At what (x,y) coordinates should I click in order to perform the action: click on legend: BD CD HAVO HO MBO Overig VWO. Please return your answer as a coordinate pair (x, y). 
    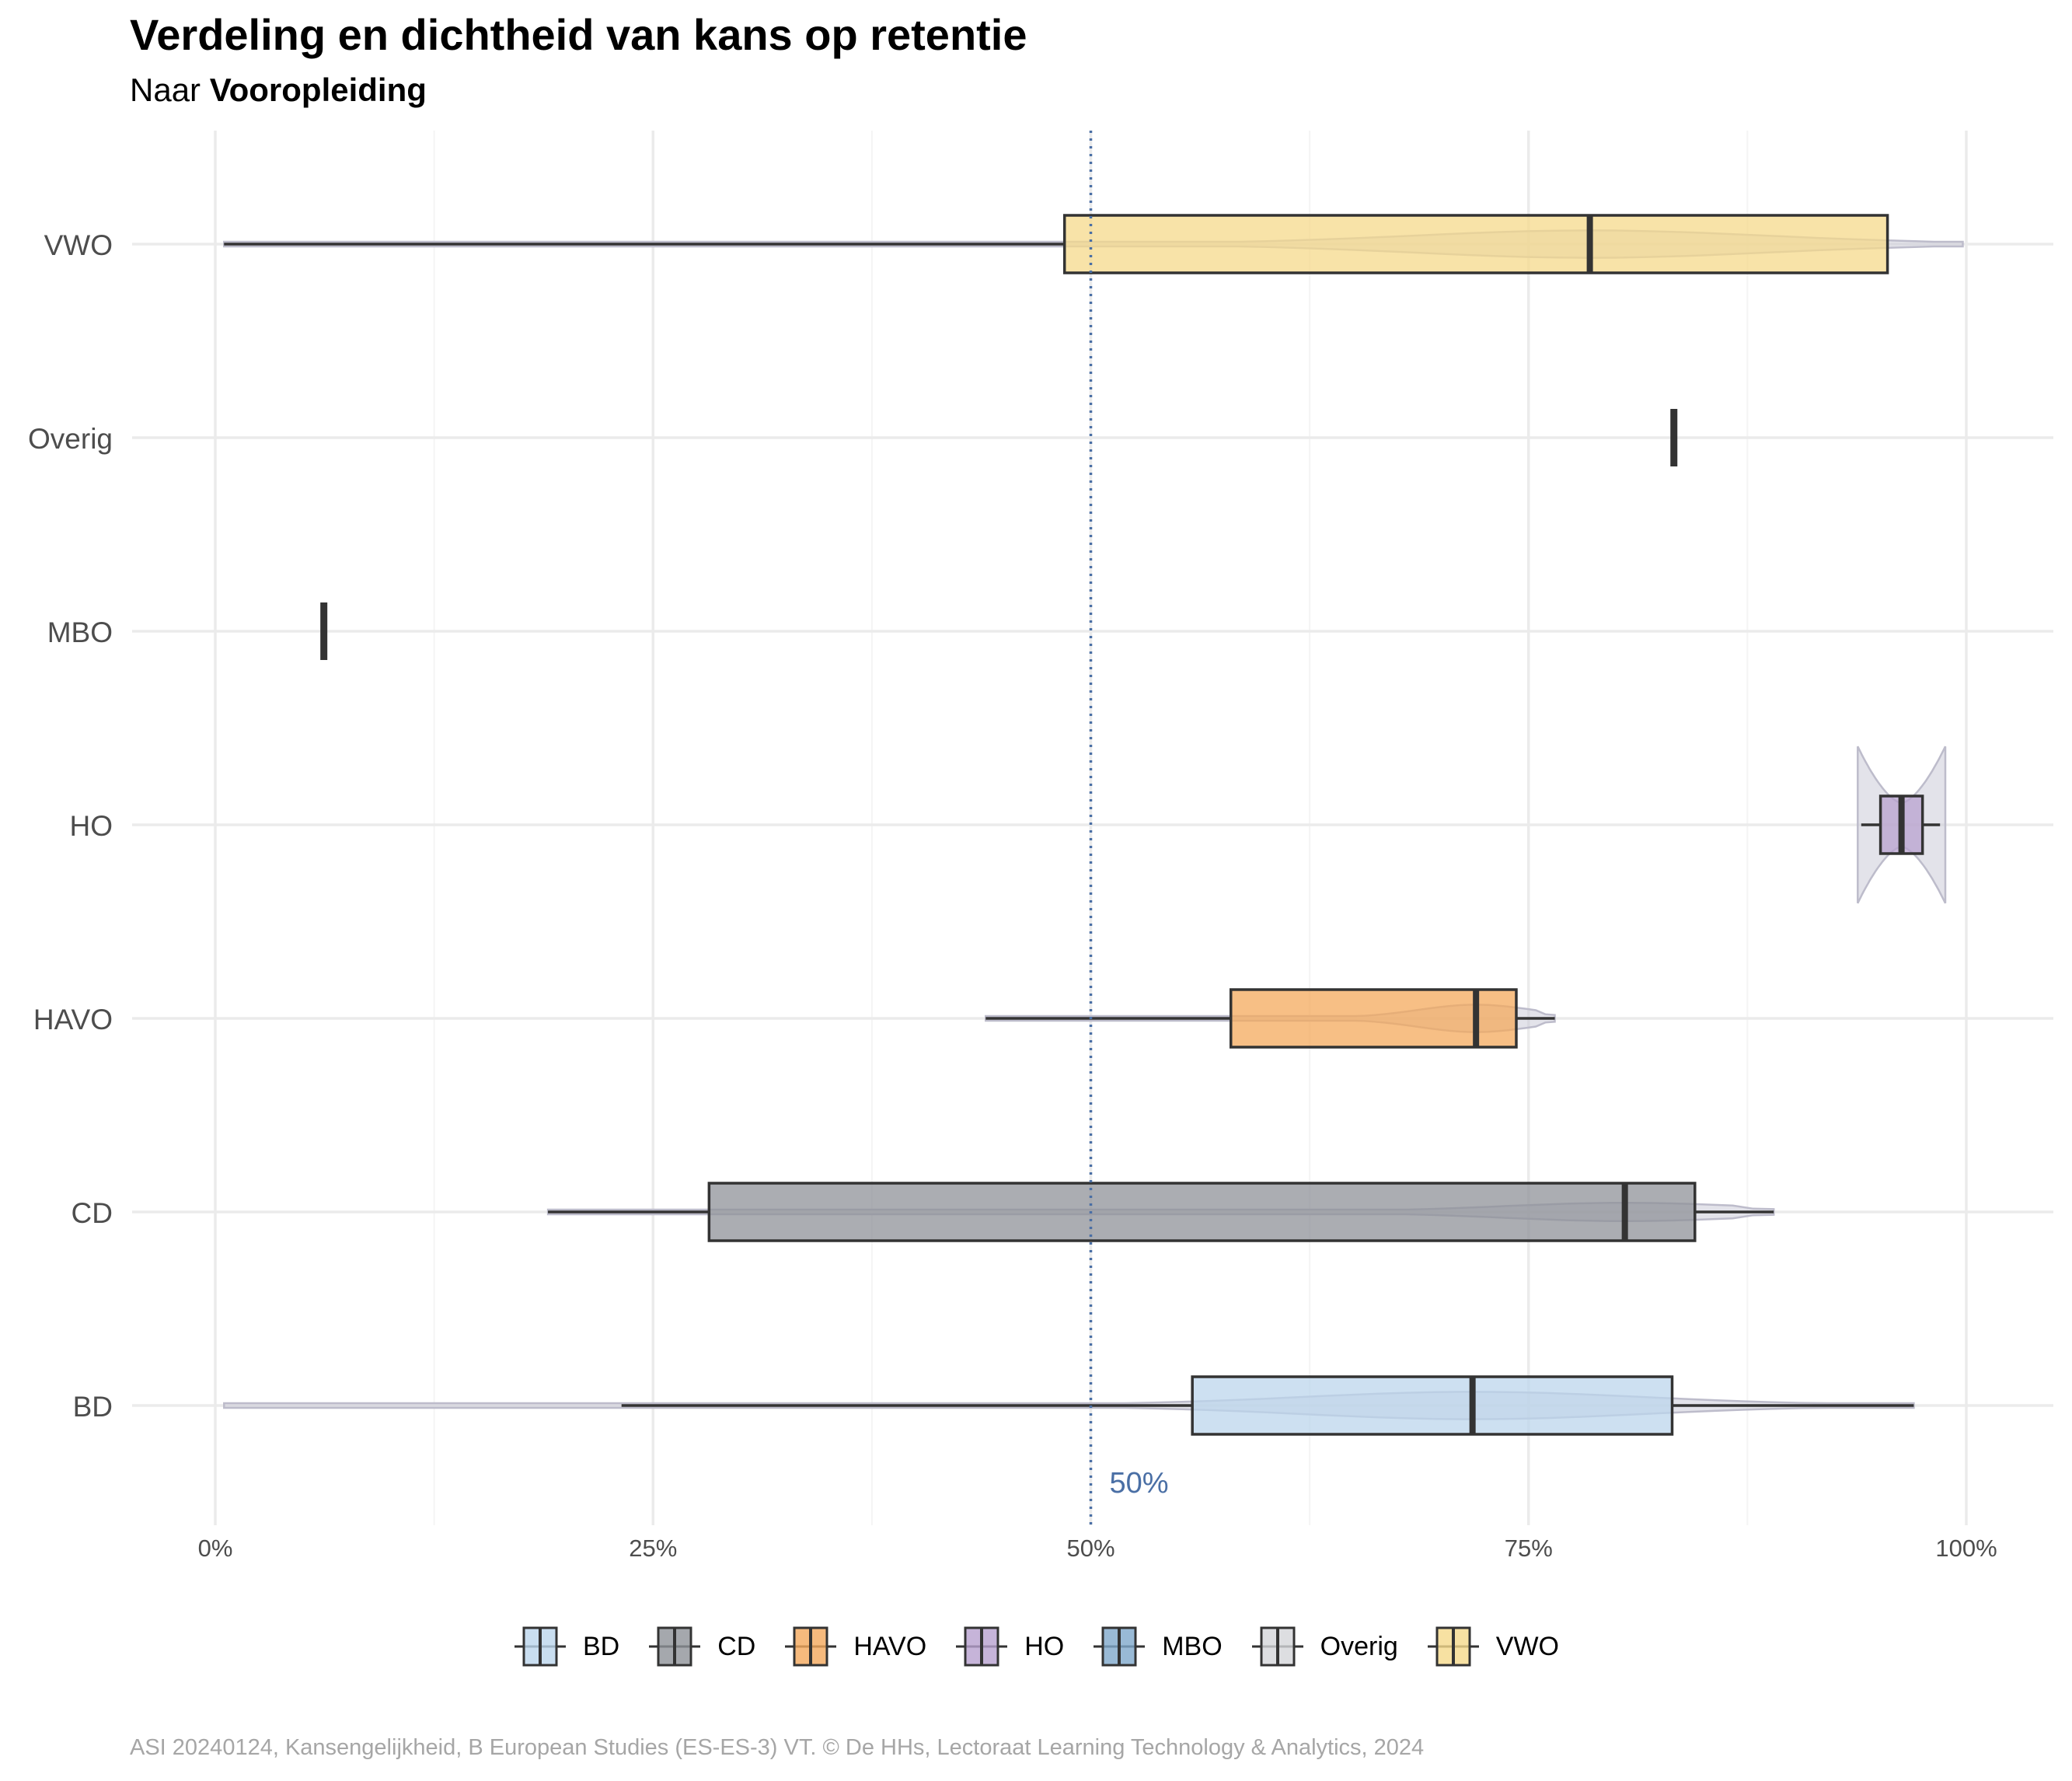
    Looking at the image, I should click on (1036, 1646).